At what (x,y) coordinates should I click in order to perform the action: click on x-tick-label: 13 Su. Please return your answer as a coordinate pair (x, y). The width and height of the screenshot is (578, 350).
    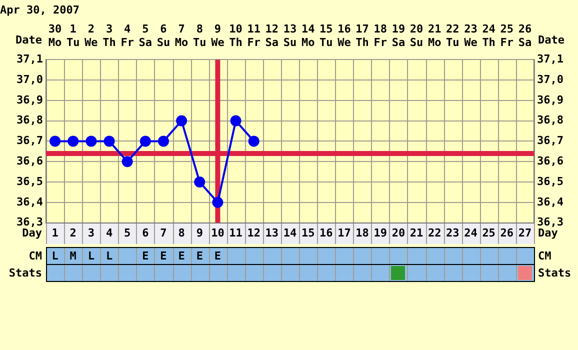
    Looking at the image, I should click on (290, 35).